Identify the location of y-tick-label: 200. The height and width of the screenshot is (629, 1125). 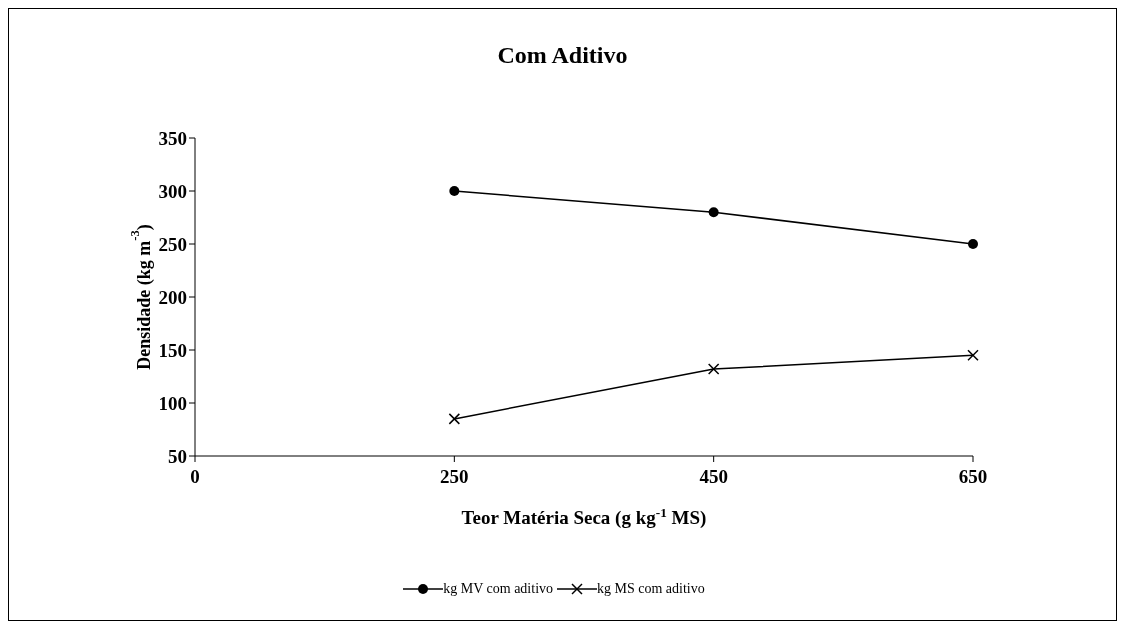
(172, 297).